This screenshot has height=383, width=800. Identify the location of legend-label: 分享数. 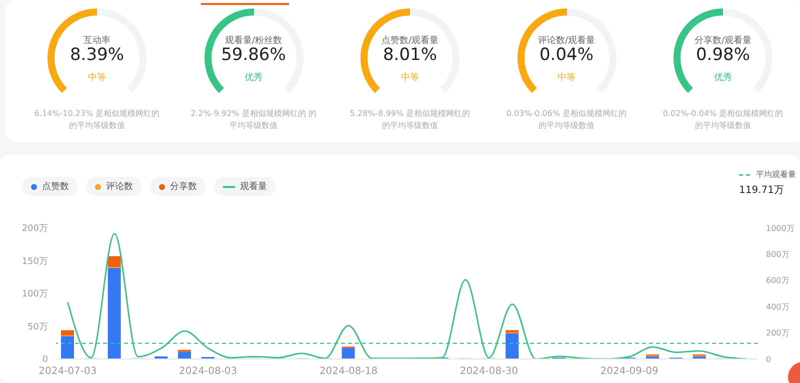
(183, 186).